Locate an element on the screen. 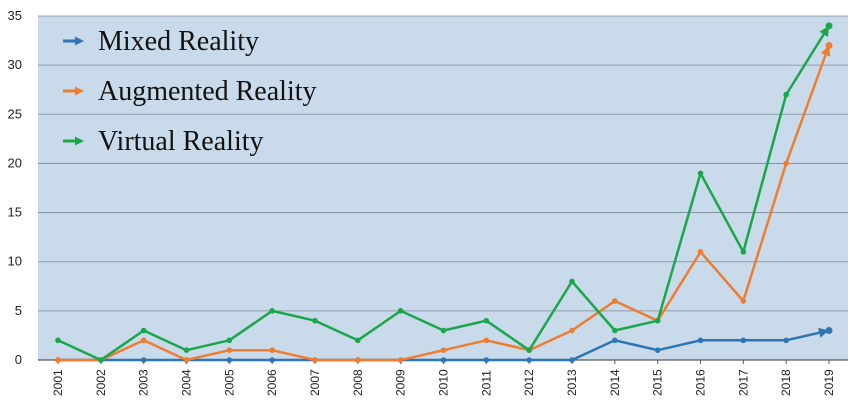 The width and height of the screenshot is (850, 400). y-tick-label: 25 is located at coordinates (15, 113).